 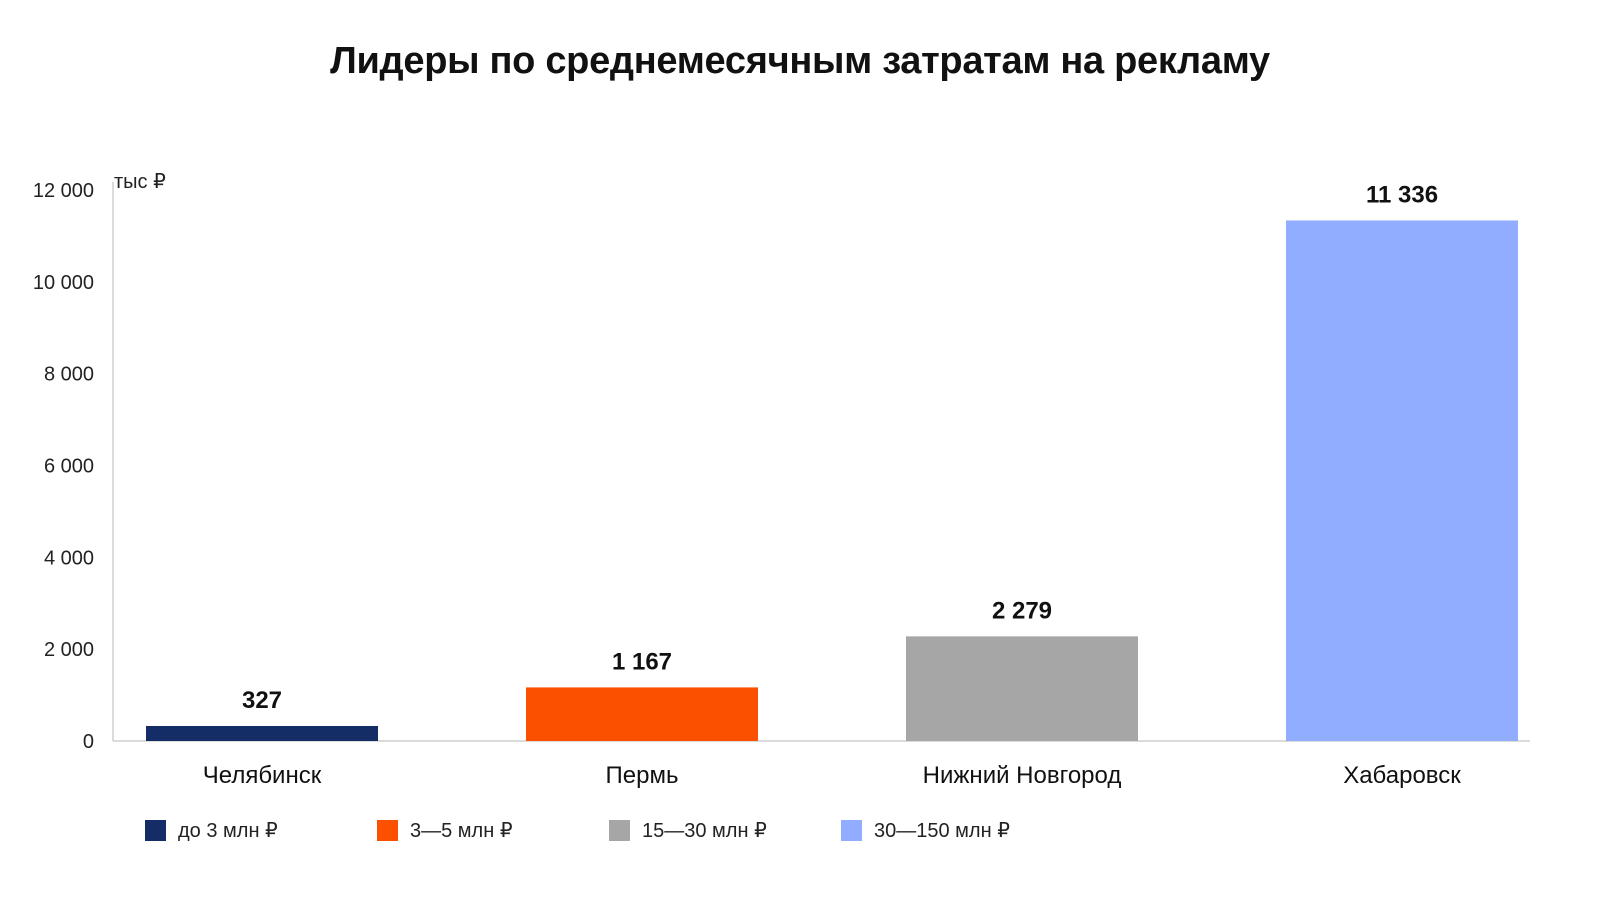 I want to click on y-tick-label: 4 000, so click(x=69, y=558).